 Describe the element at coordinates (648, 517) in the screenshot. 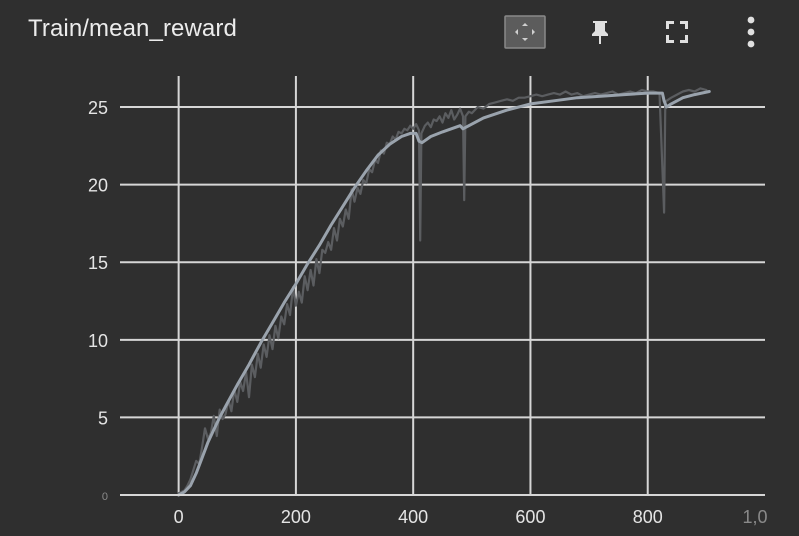

I see `x-tick-label-4: 800` at that location.